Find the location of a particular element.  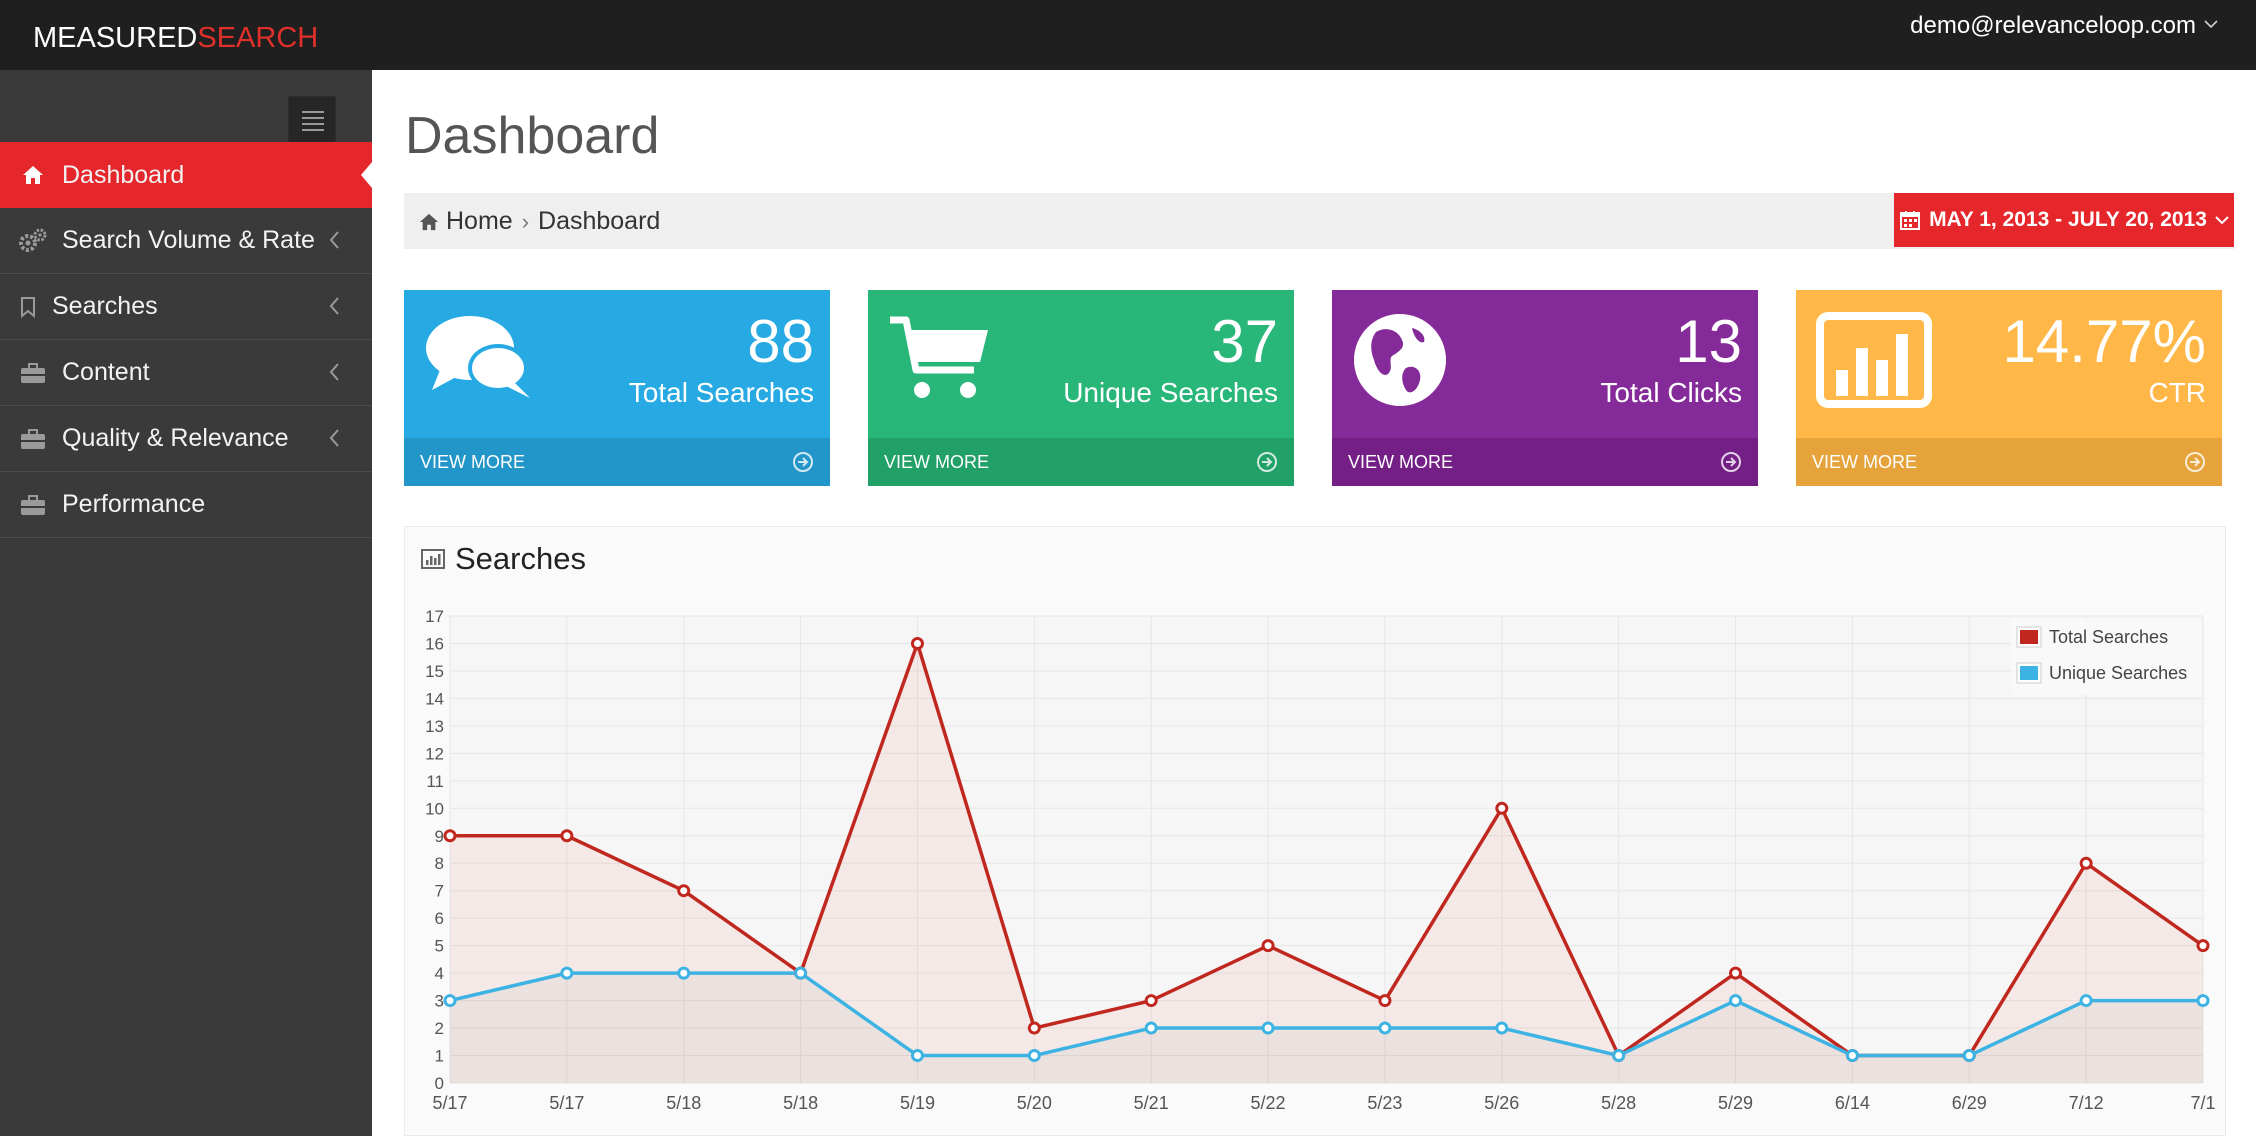

chart-panel-header: Searches is located at coordinates (503, 559).